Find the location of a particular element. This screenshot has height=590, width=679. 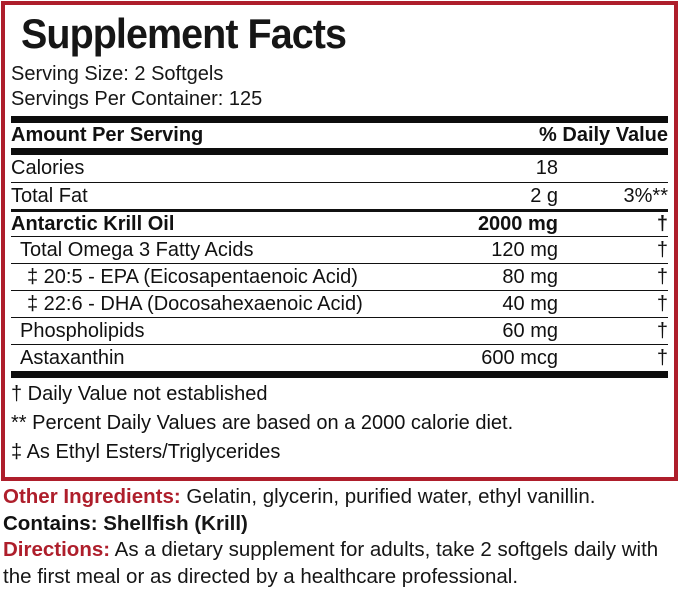

amount-value: 18 is located at coordinates (546, 168).